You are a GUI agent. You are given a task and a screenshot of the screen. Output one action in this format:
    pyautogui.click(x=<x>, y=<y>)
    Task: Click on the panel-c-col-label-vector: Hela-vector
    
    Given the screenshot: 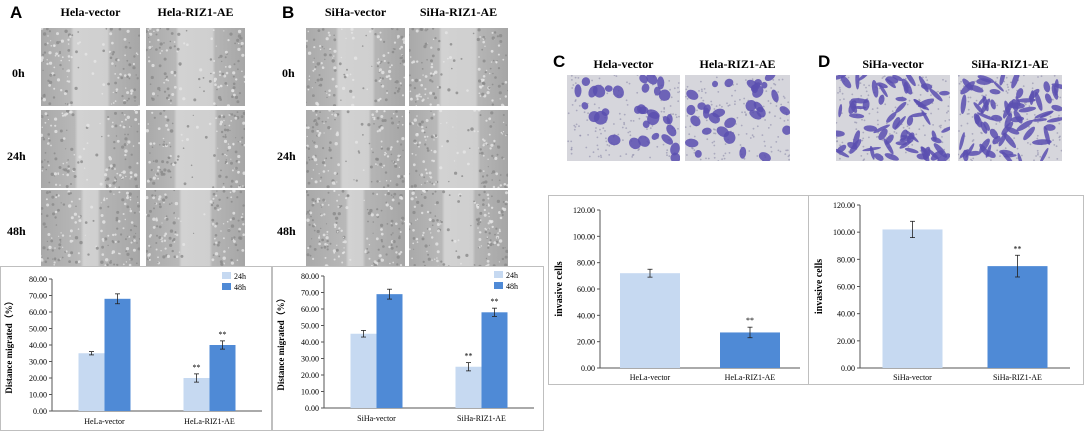 What is the action you would take?
    pyautogui.click(x=623, y=64)
    